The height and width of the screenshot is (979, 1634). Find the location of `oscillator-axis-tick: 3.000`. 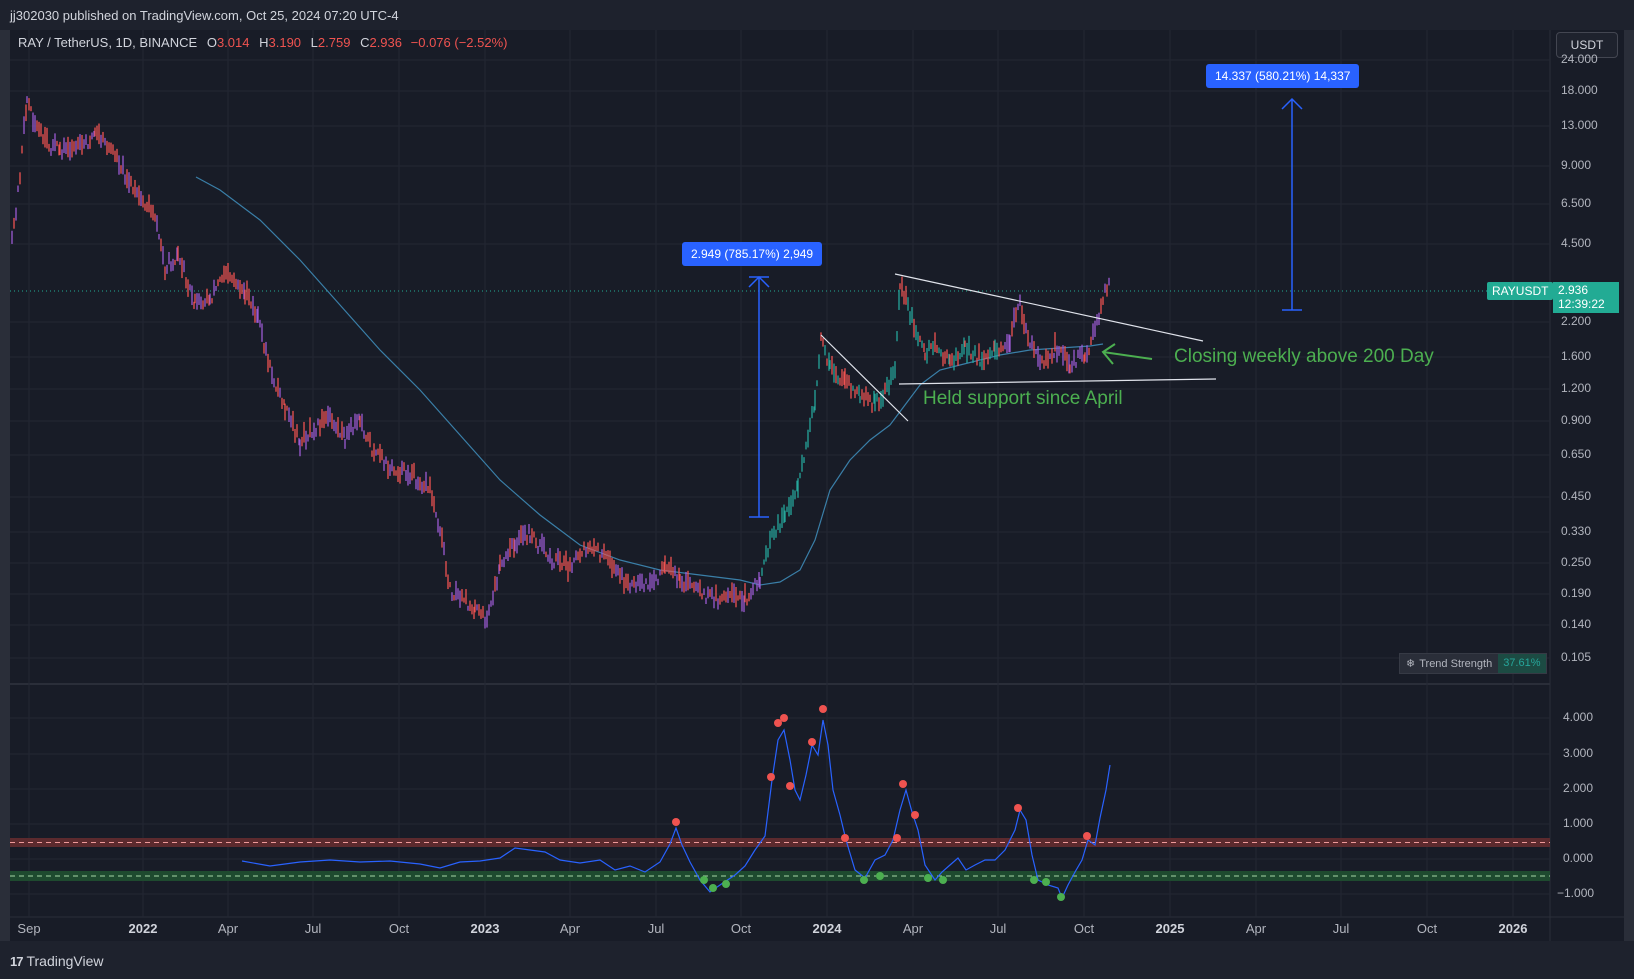

oscillator-axis-tick: 3.000 is located at coordinates (1578, 753).